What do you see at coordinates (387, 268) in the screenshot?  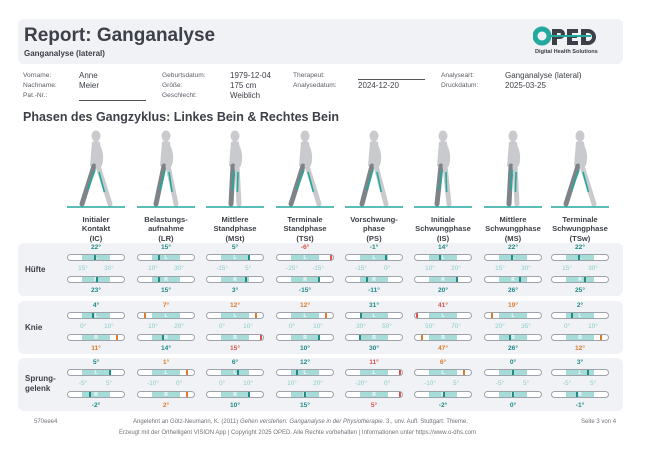 I see `range-max: 0°` at bounding box center [387, 268].